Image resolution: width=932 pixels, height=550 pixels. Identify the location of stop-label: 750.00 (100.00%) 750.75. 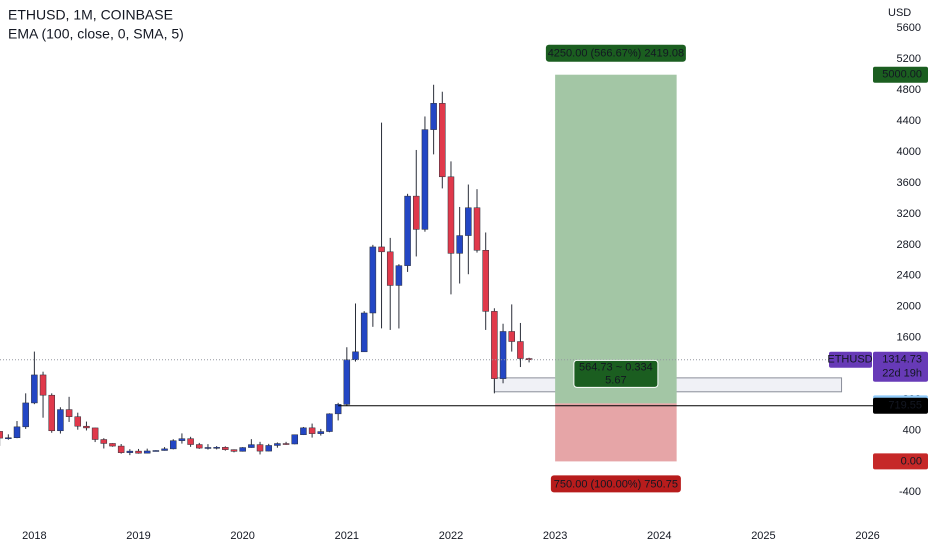
(616, 484).